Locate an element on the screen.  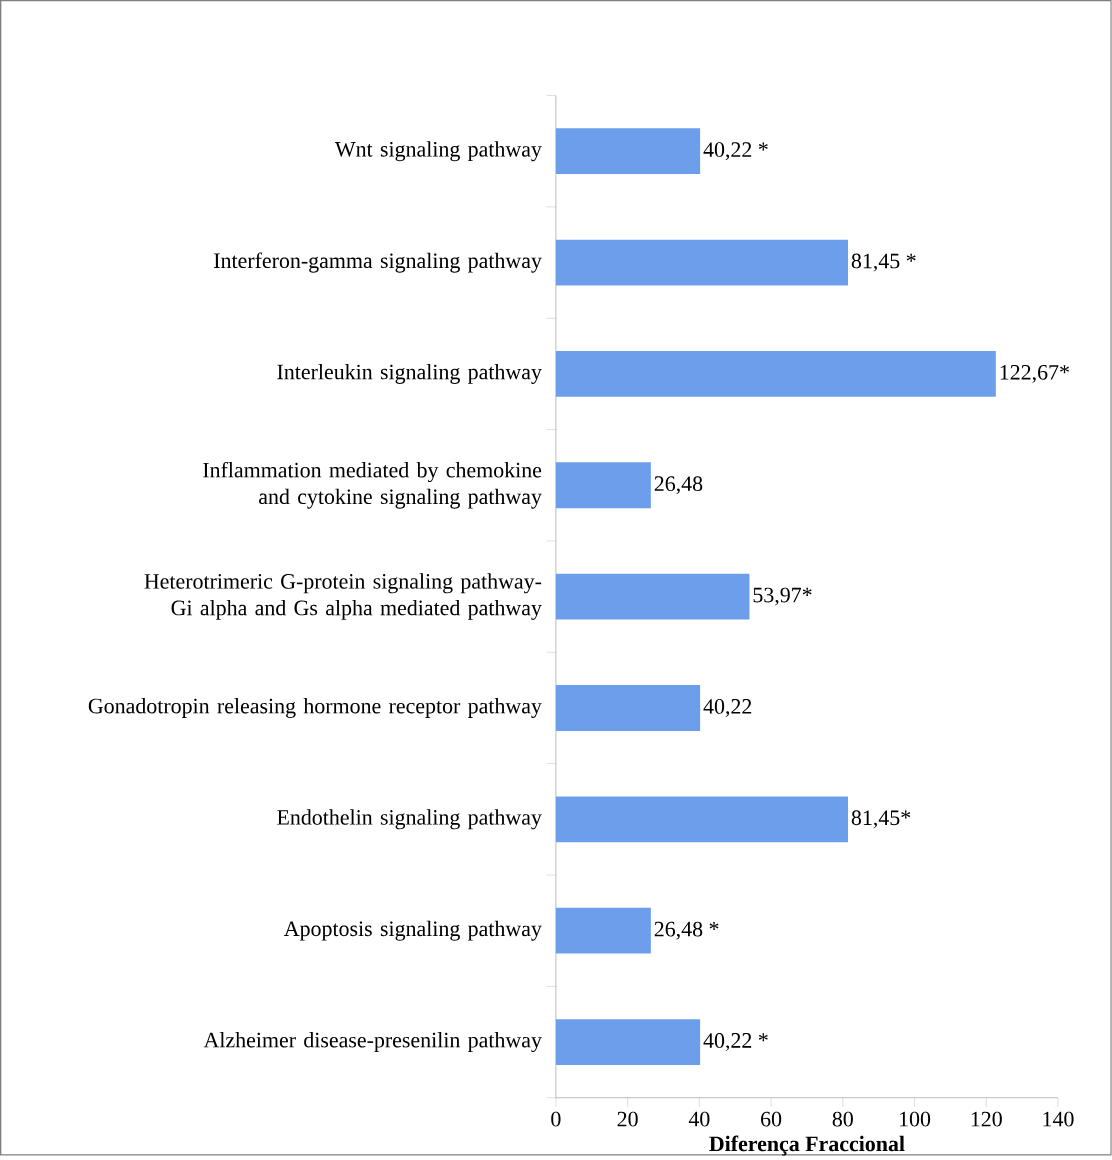
x-tick-label: 120 is located at coordinates (986, 1119).